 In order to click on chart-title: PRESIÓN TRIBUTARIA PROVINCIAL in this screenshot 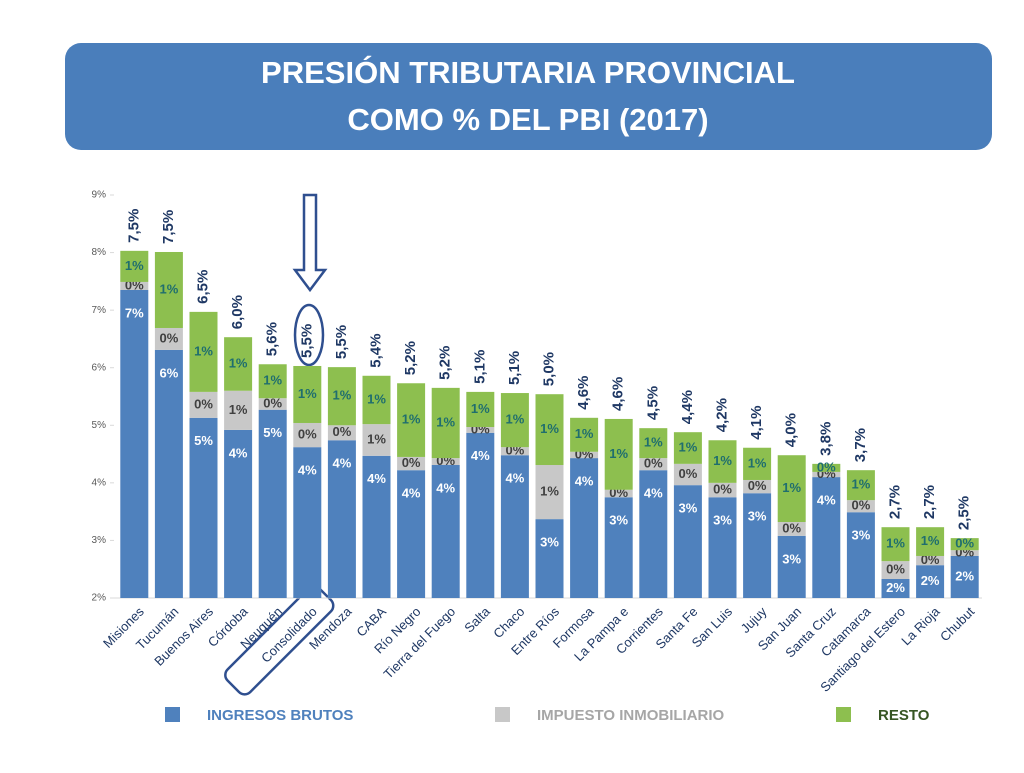, I will do `click(528, 72)`.